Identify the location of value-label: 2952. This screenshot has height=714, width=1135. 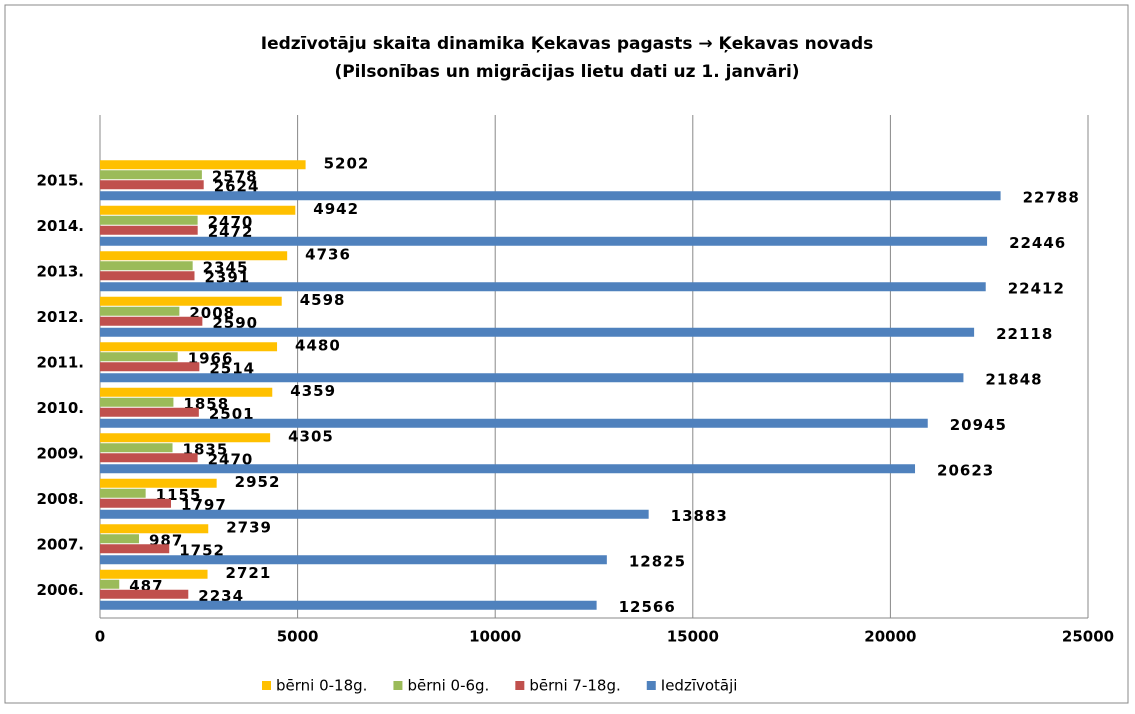
(258, 482).